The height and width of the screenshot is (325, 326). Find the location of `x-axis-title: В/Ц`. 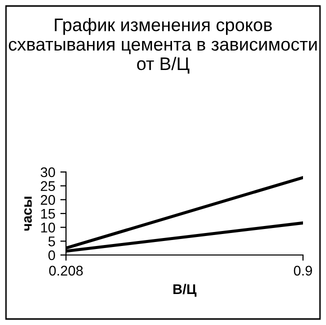

x-axis-title: В/Ц is located at coordinates (184, 290).